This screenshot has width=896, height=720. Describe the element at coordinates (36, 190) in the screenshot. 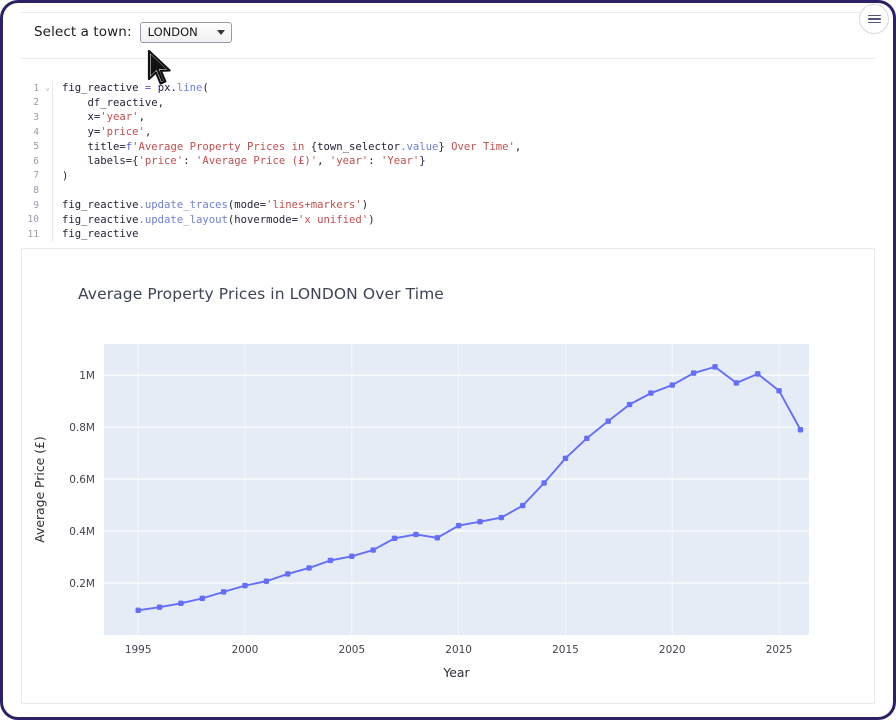

I see `code-line-number: 8` at that location.